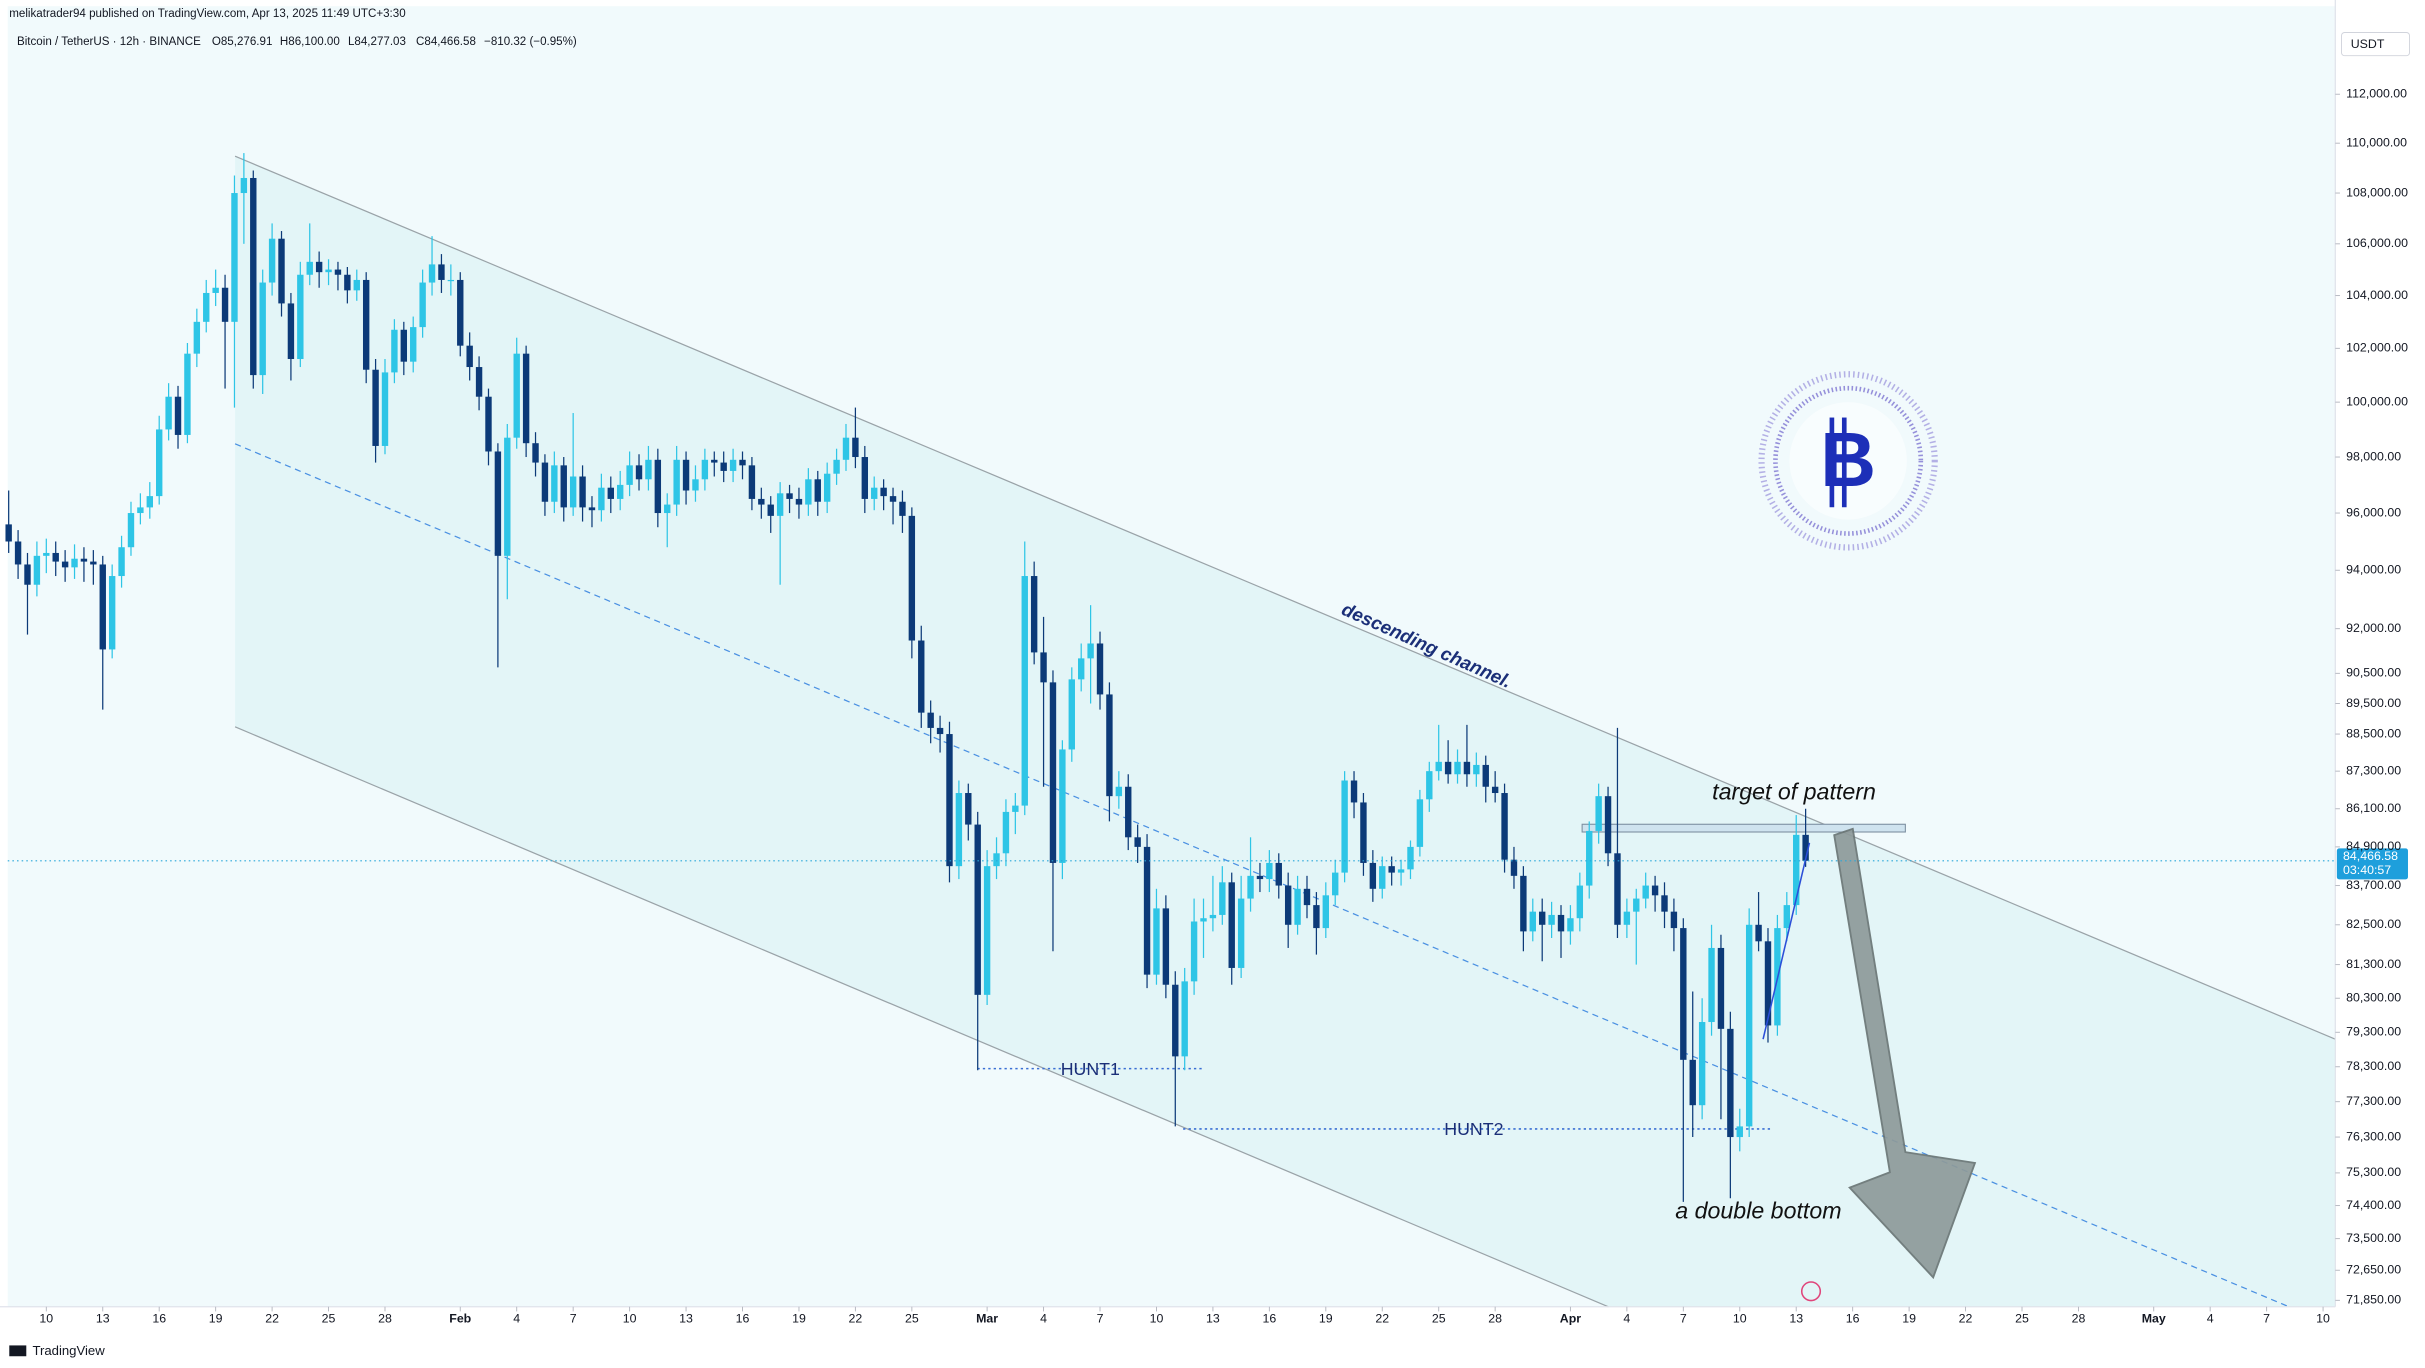 Image resolution: width=2425 pixels, height=1368 pixels. I want to click on event-icon, so click(1811, 1291).